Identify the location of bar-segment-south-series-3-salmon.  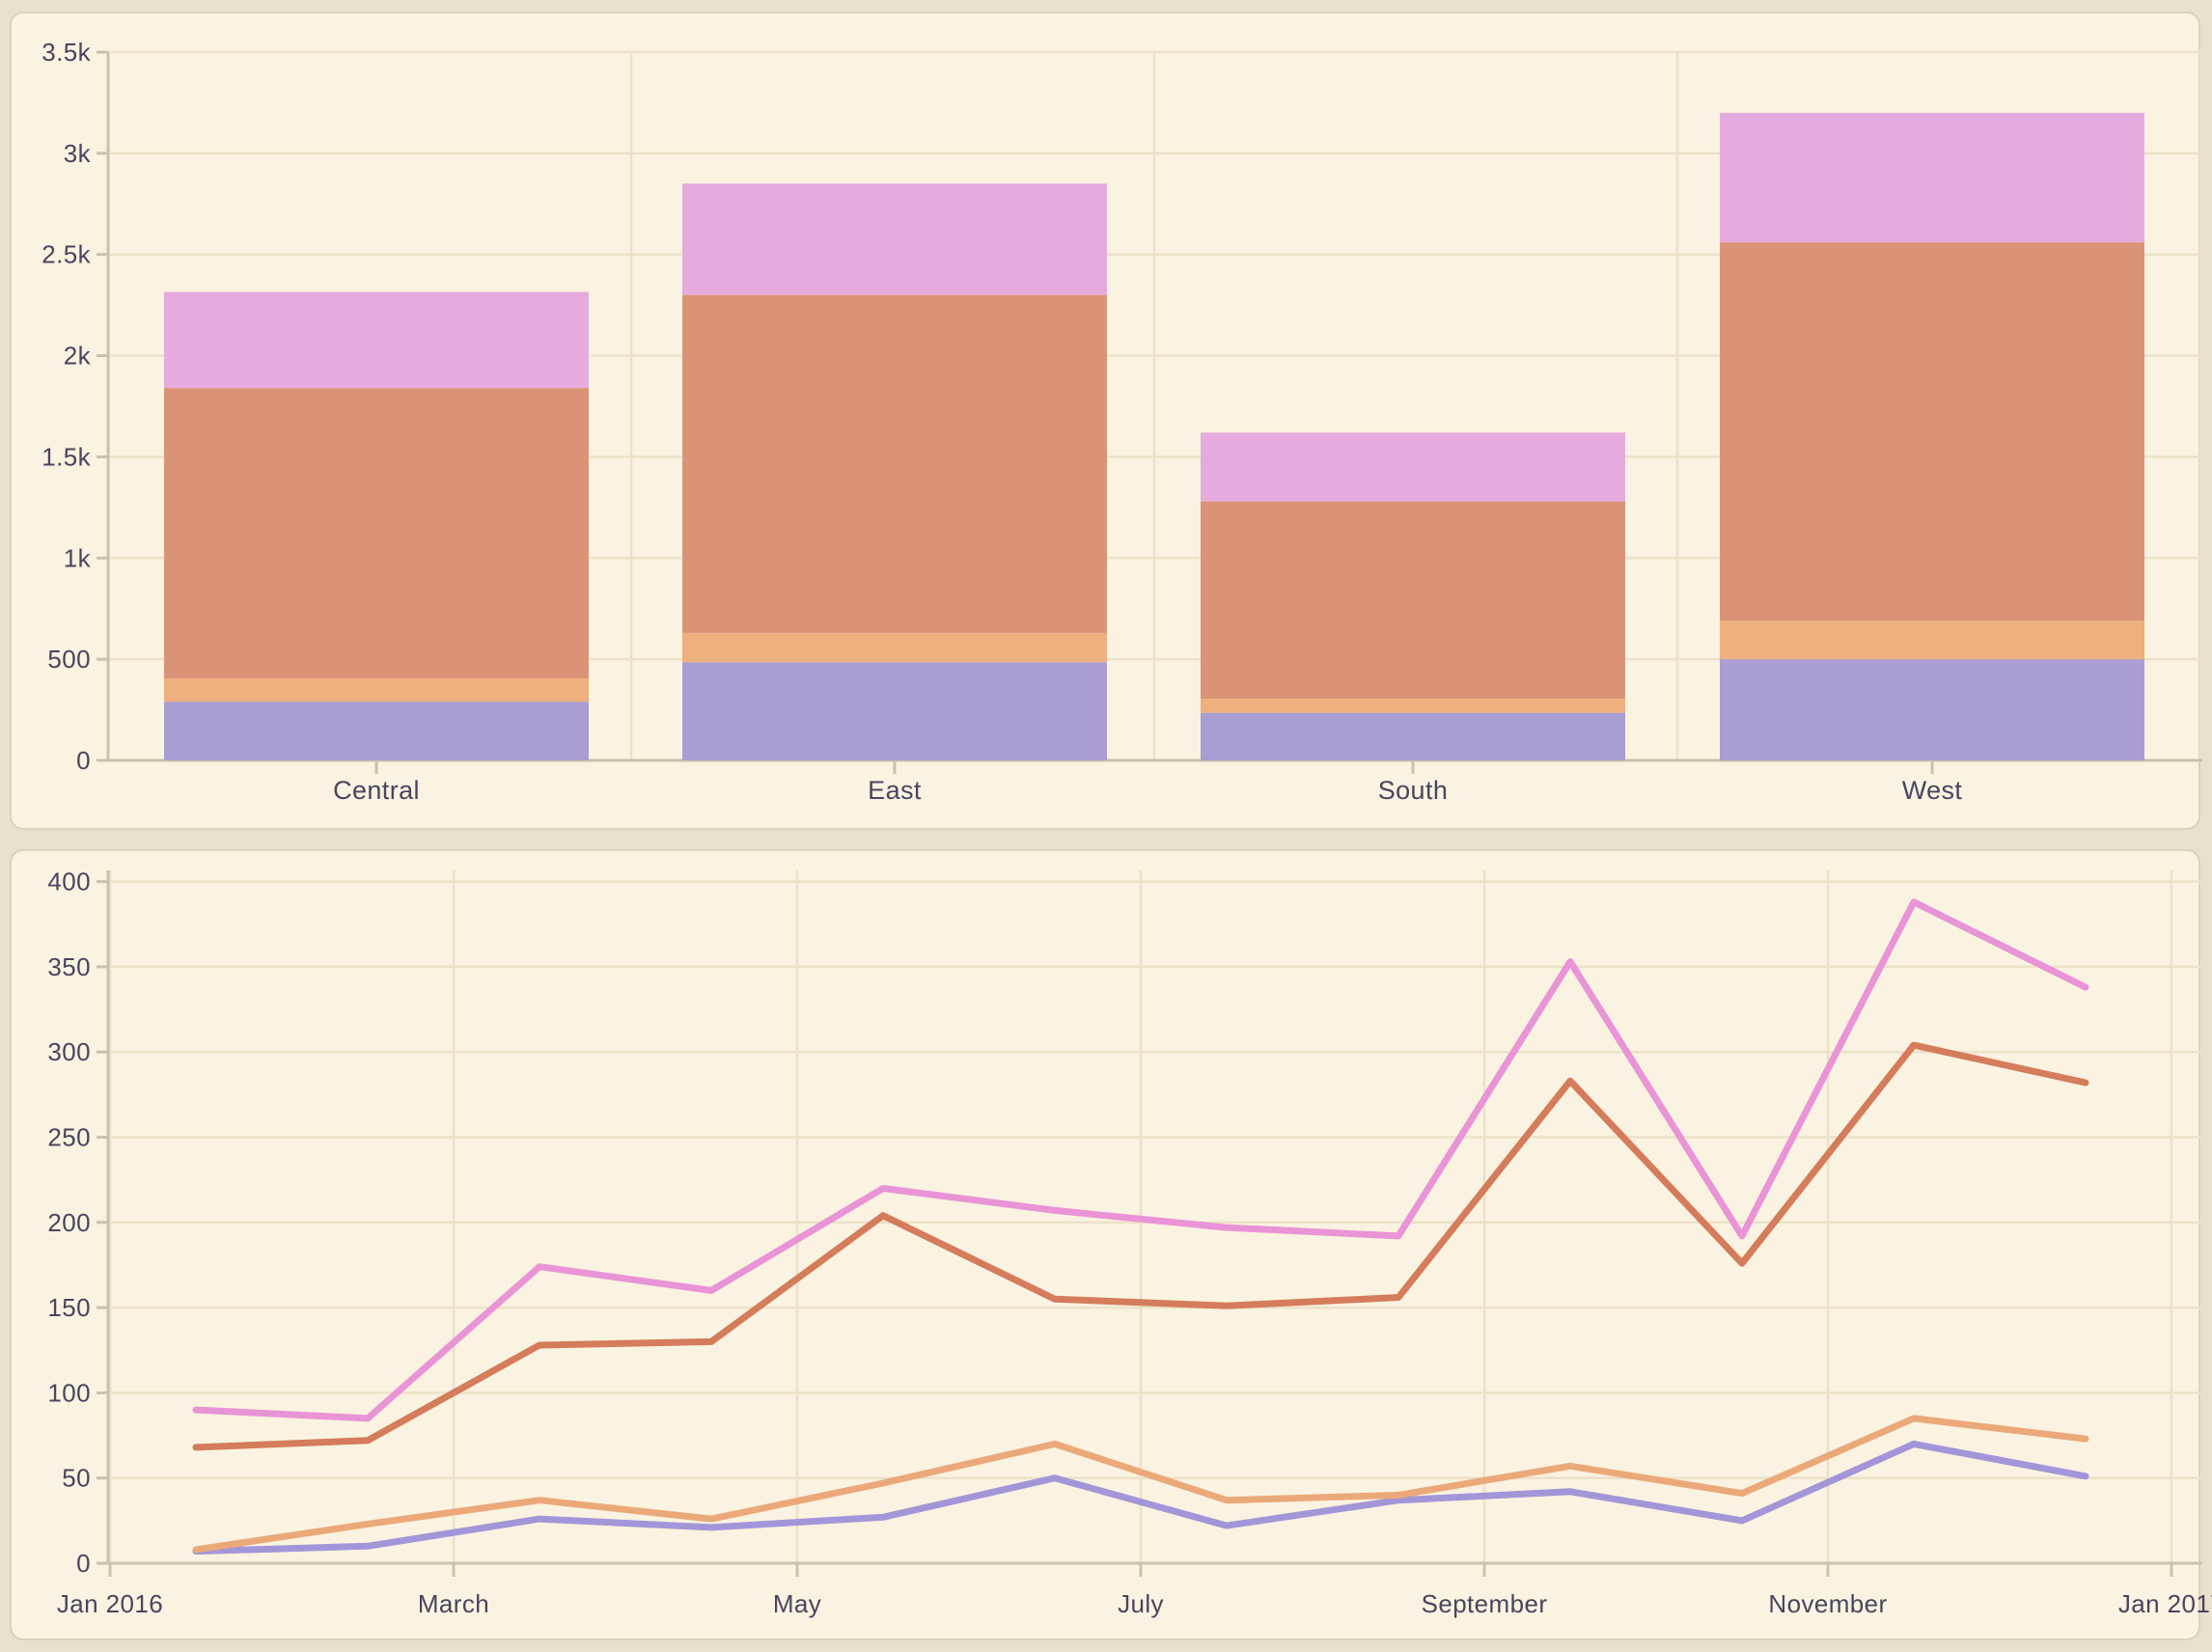
(1413, 600).